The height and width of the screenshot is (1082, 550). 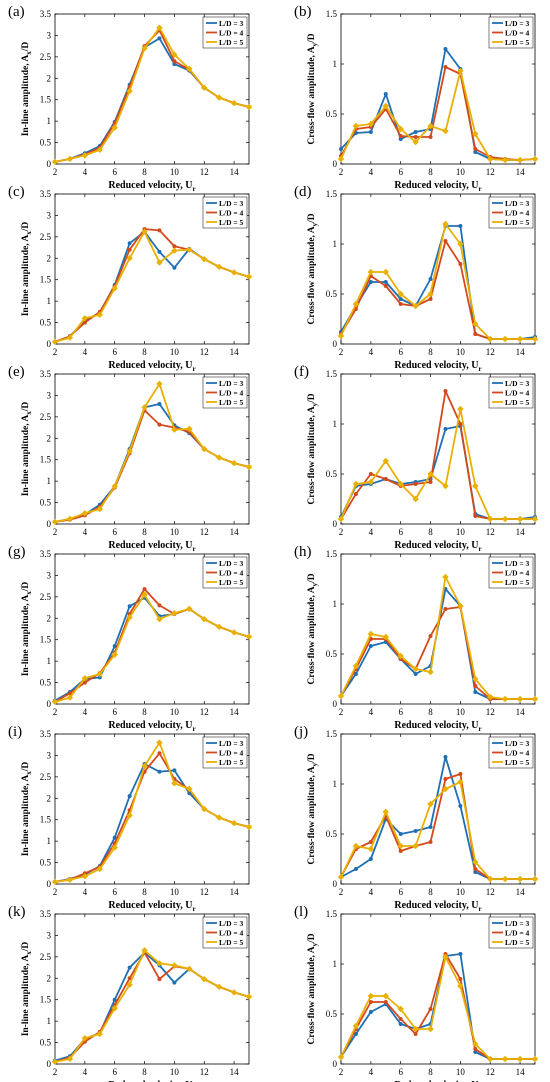 What do you see at coordinates (341, 352) in the screenshot?
I see `x-tick-label: 2` at bounding box center [341, 352].